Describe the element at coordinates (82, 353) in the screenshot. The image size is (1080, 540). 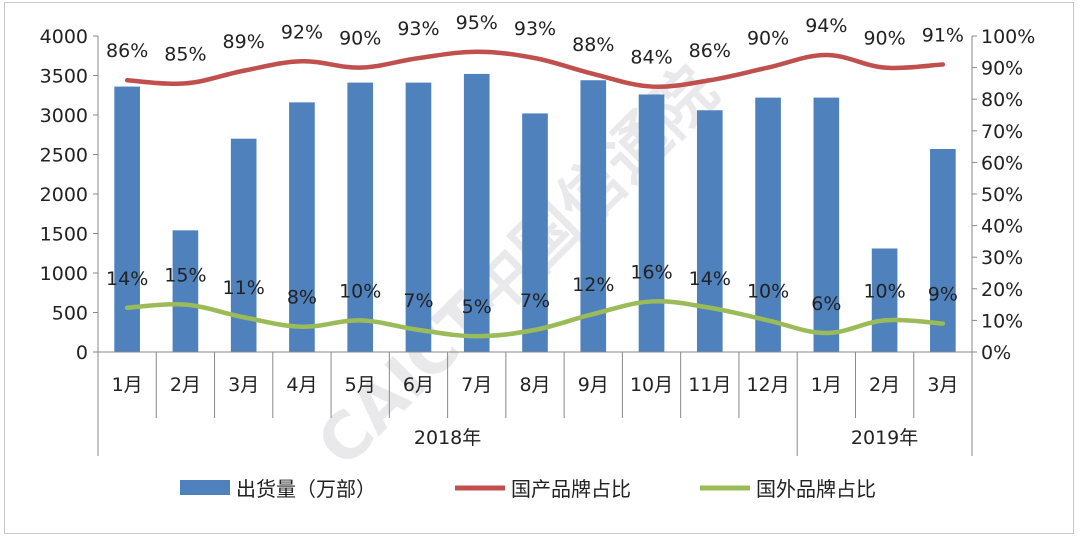
I see `y-left-tick-label: 0` at that location.